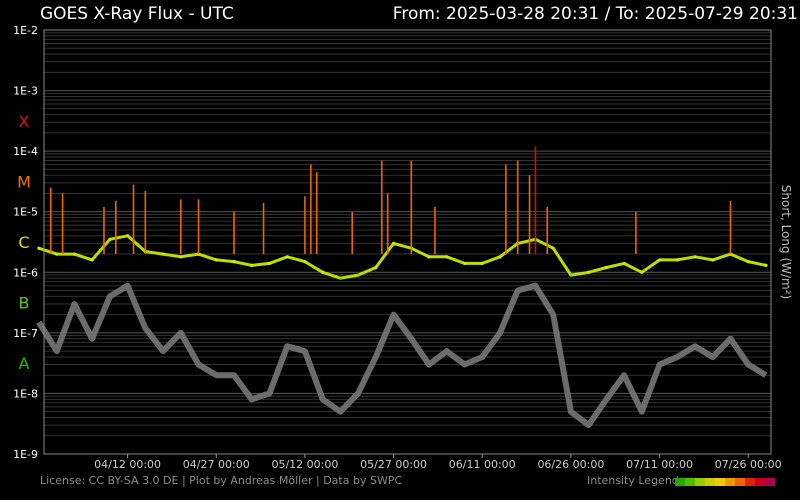 The height and width of the screenshot is (500, 800). I want to click on y-axis-title: Short, Long (W/m²), so click(786, 242).